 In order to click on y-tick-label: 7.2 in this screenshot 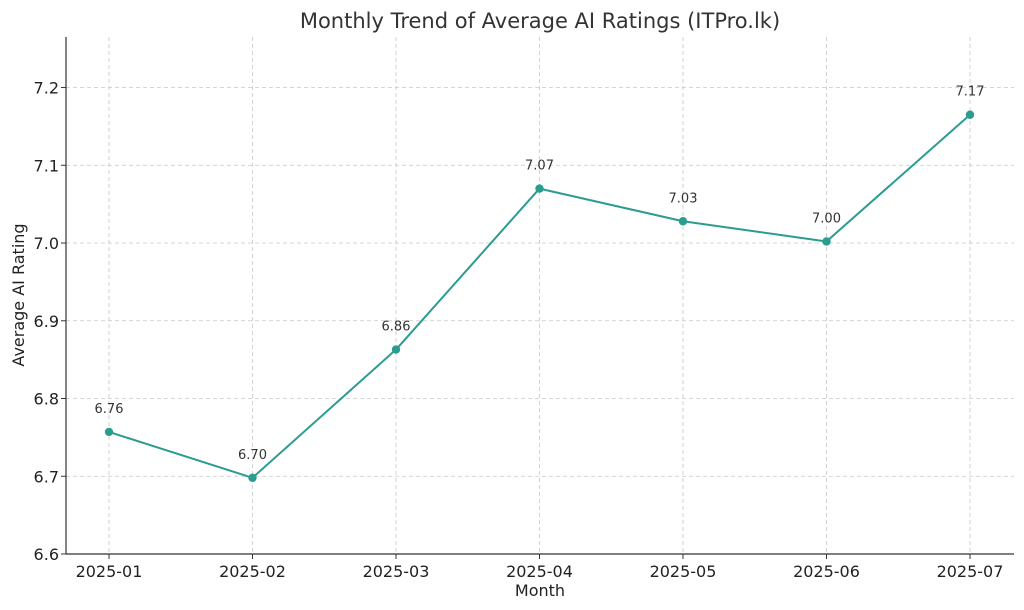, I will do `click(46, 88)`.